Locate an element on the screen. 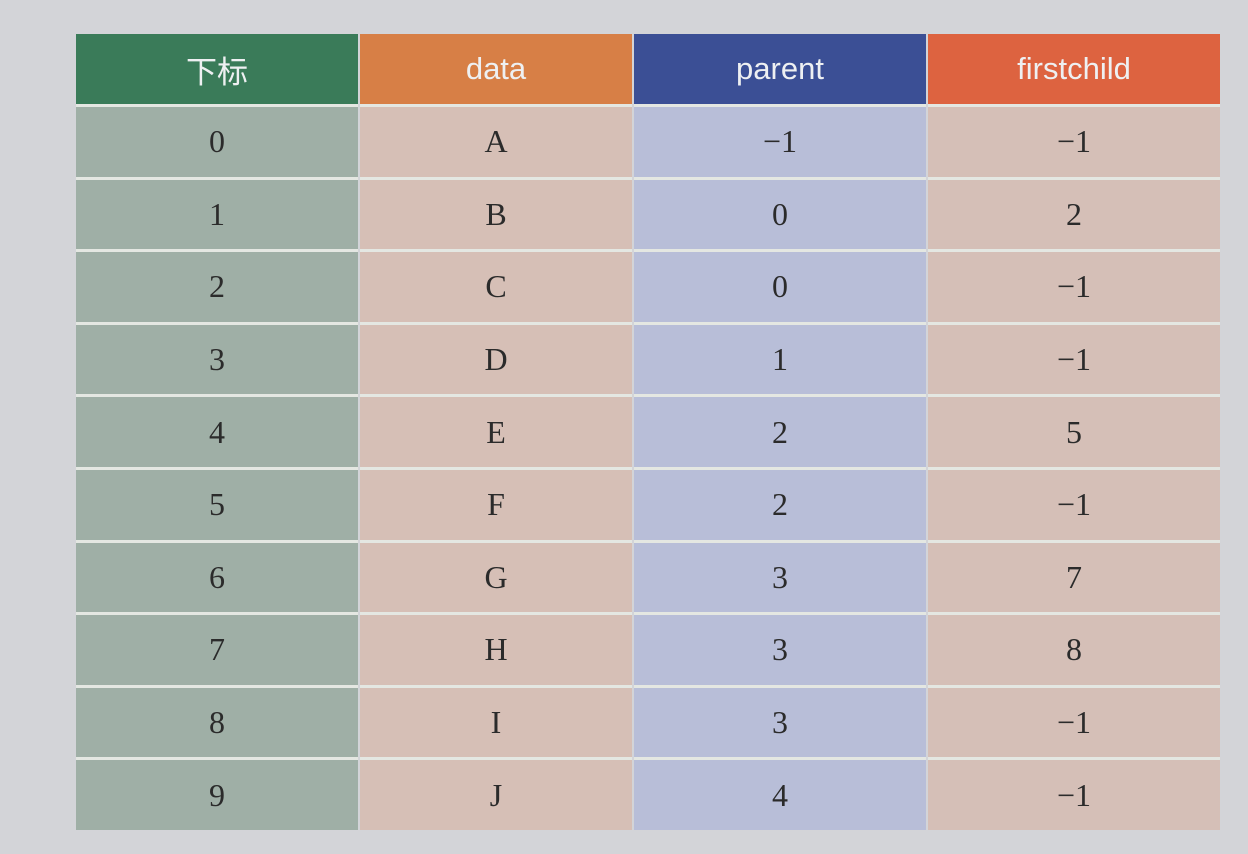 This screenshot has height=854, width=1248. cell-data: E is located at coordinates (496, 430).